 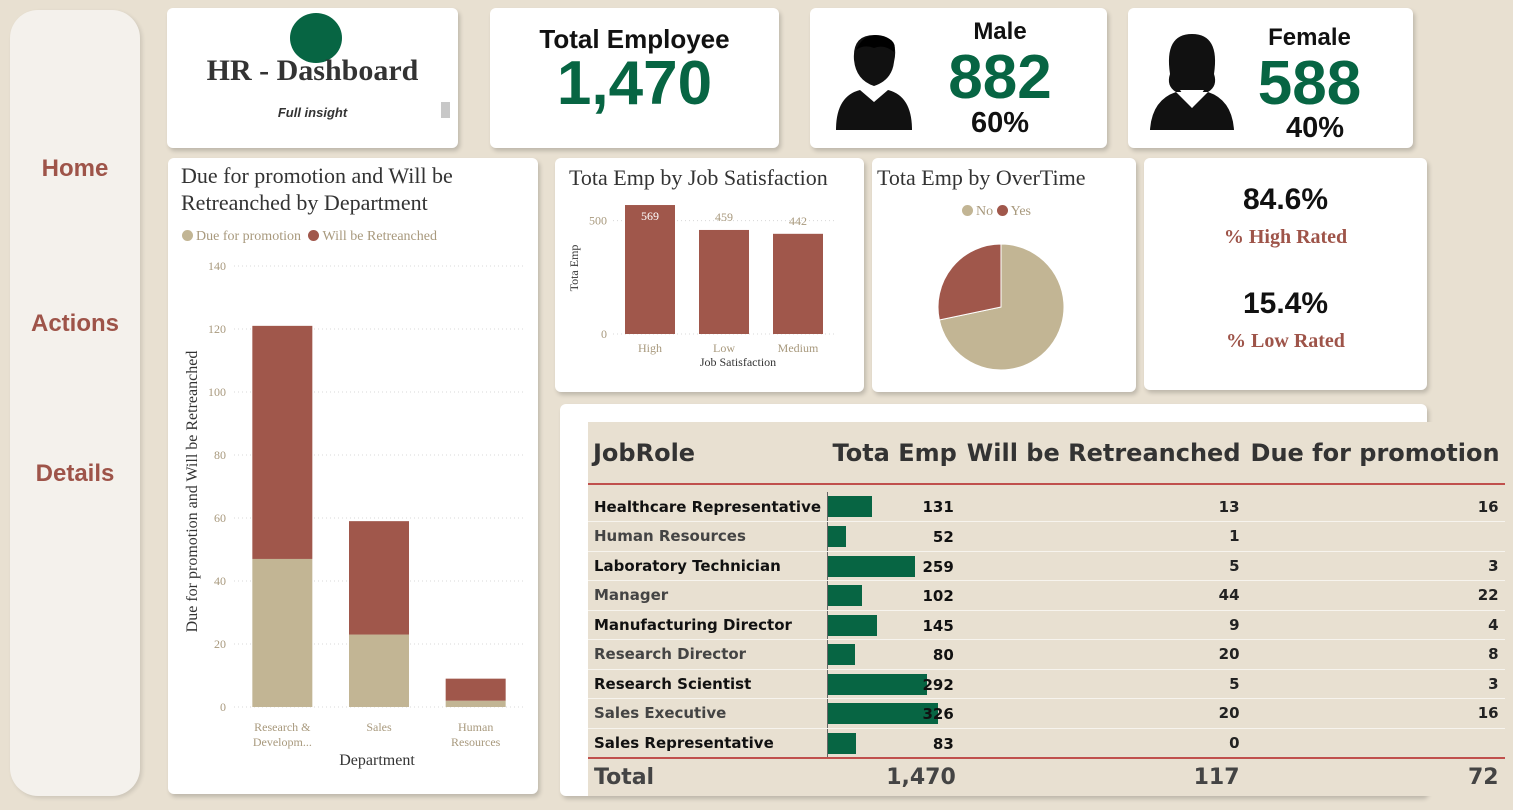 I want to click on data-bar-value: 131, so click(x=937, y=507).